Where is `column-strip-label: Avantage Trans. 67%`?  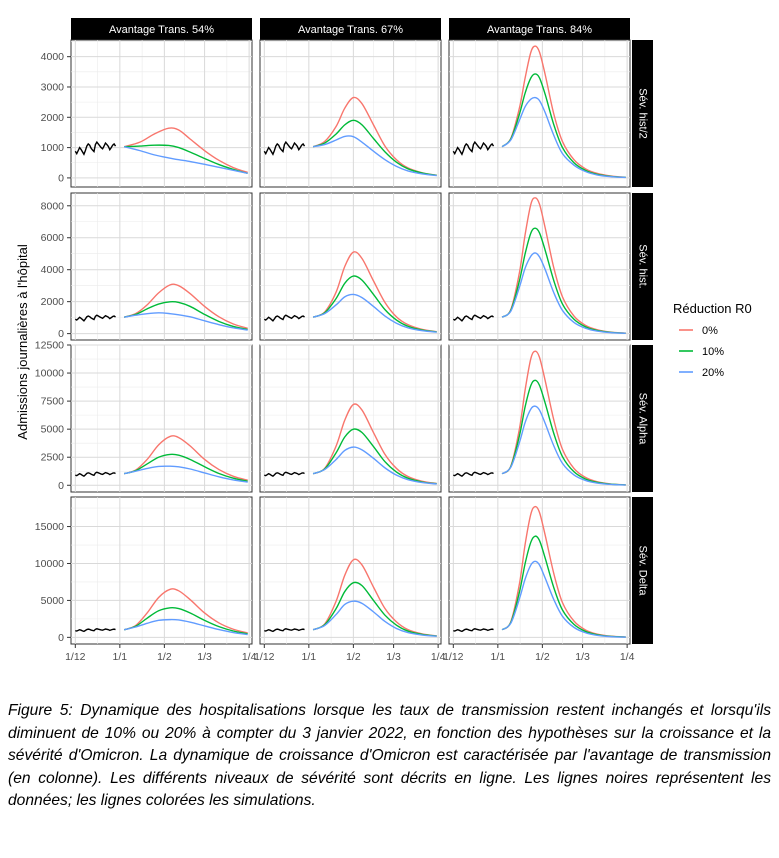 column-strip-label: Avantage Trans. 67% is located at coordinates (350, 30).